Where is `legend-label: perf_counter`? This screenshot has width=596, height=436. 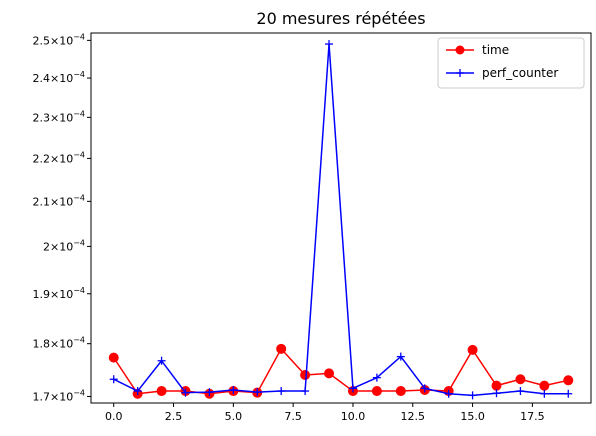 legend-label: perf_counter is located at coordinates (520, 73).